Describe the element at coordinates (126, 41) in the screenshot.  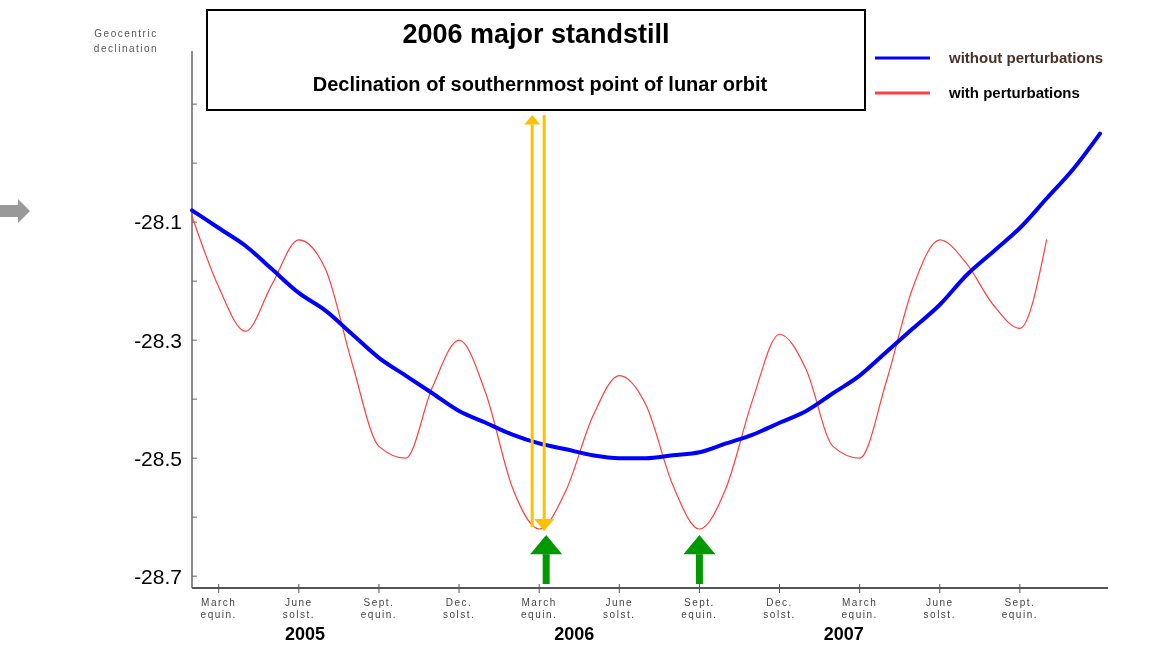
I see `y-axis-title: Geocentric declination` at that location.